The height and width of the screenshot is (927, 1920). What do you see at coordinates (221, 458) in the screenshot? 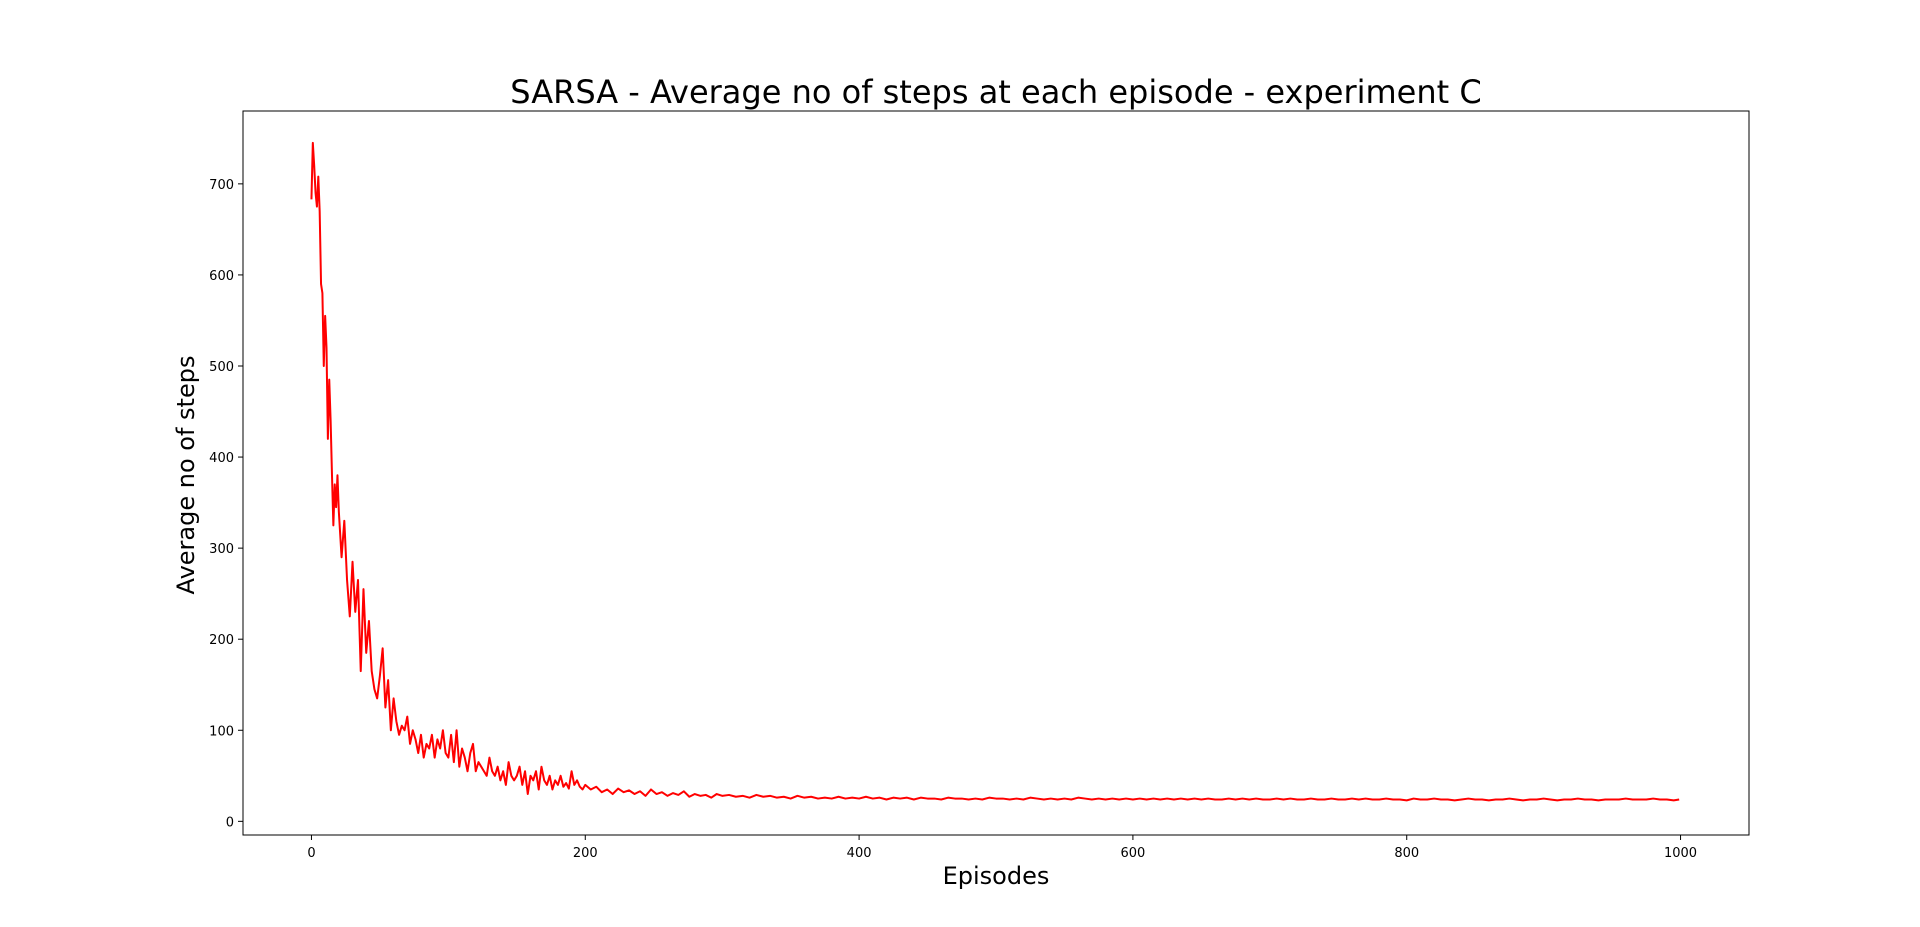
I see `y-tick-label: 400` at bounding box center [221, 458].